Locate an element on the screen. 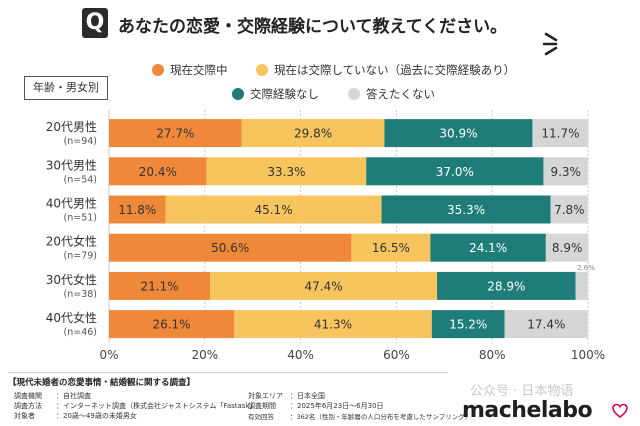  data-label: 27.7% is located at coordinates (175, 134).